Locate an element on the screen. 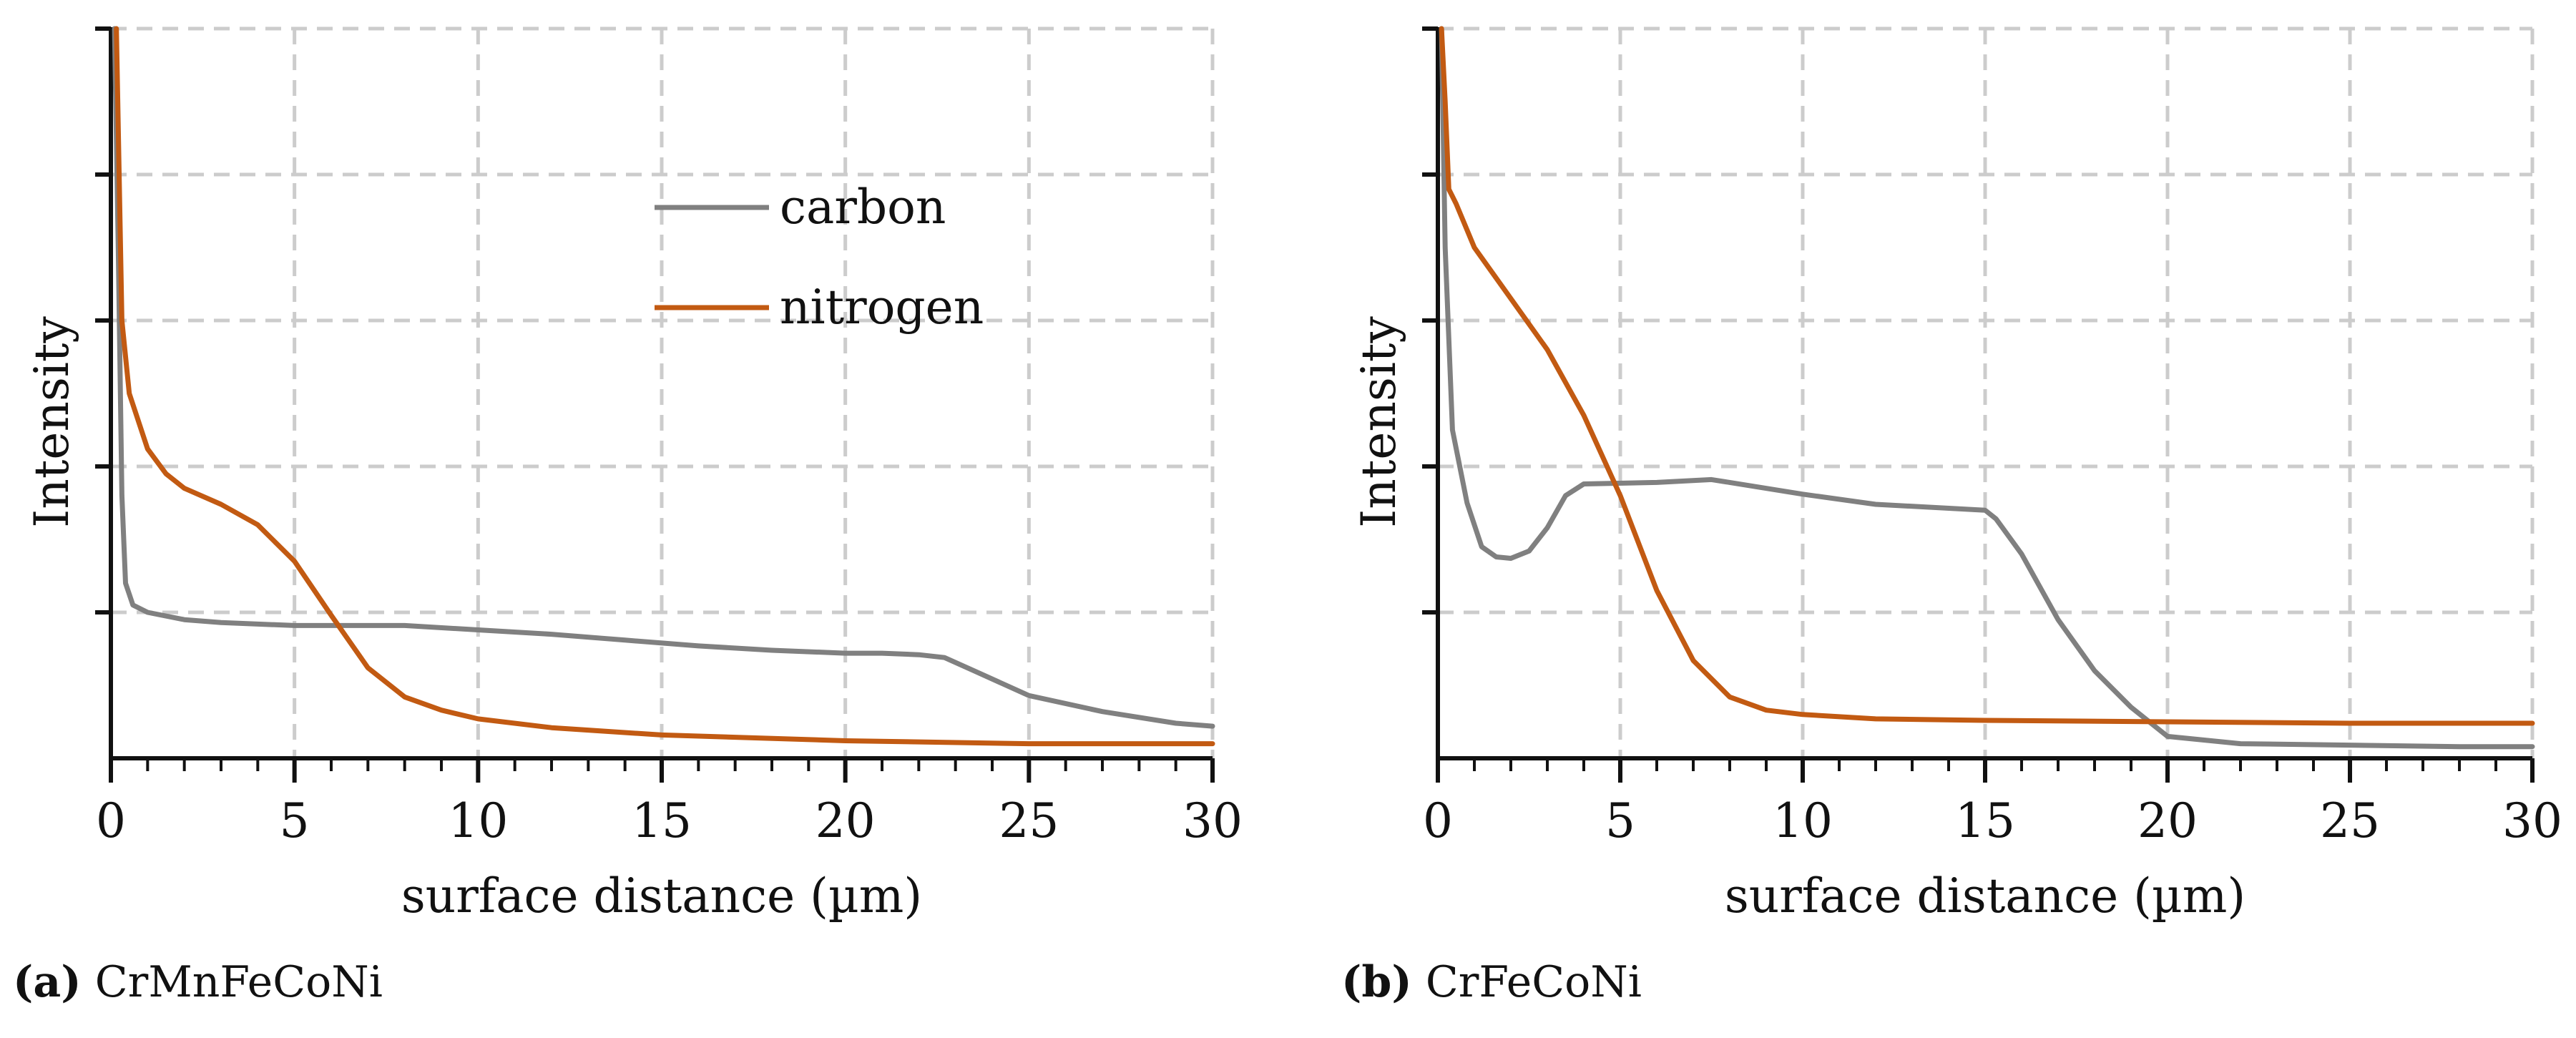 This screenshot has width=2576, height=1038. x-axis-label-a: surface distance (µm) is located at coordinates (661, 896).